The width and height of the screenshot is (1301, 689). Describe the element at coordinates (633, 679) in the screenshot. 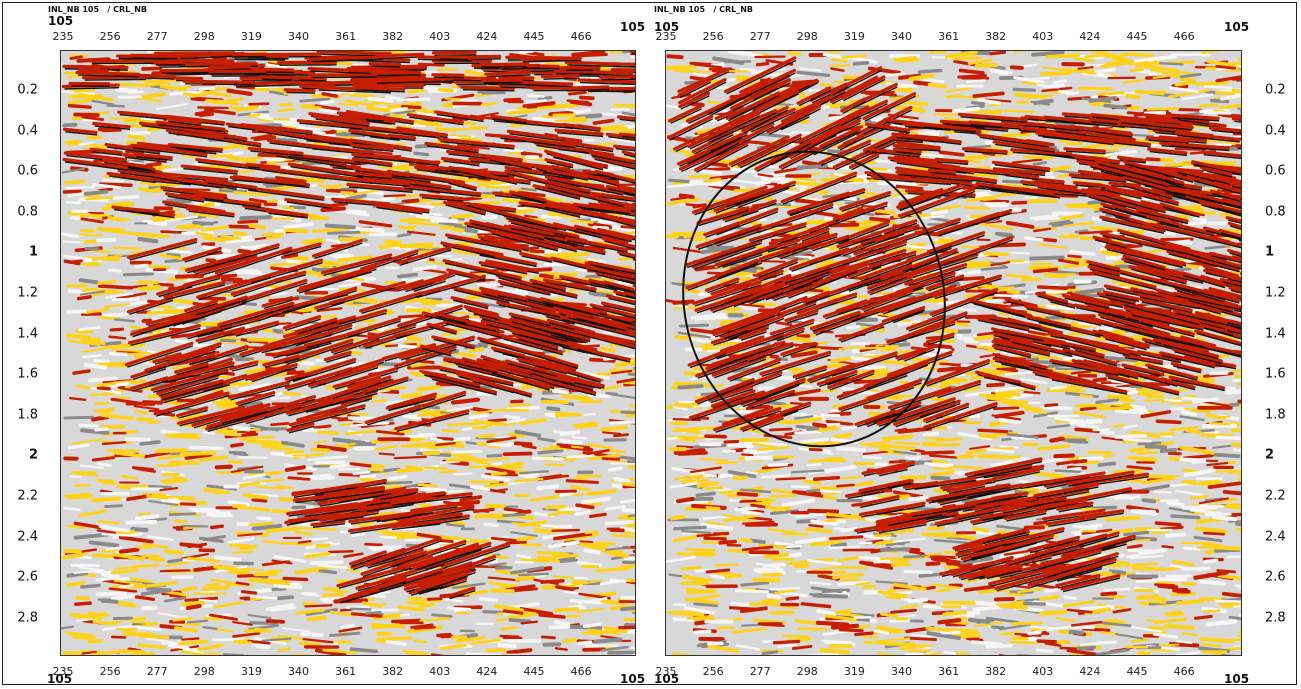

I see `left-corner-bottom-right: 105` at that location.